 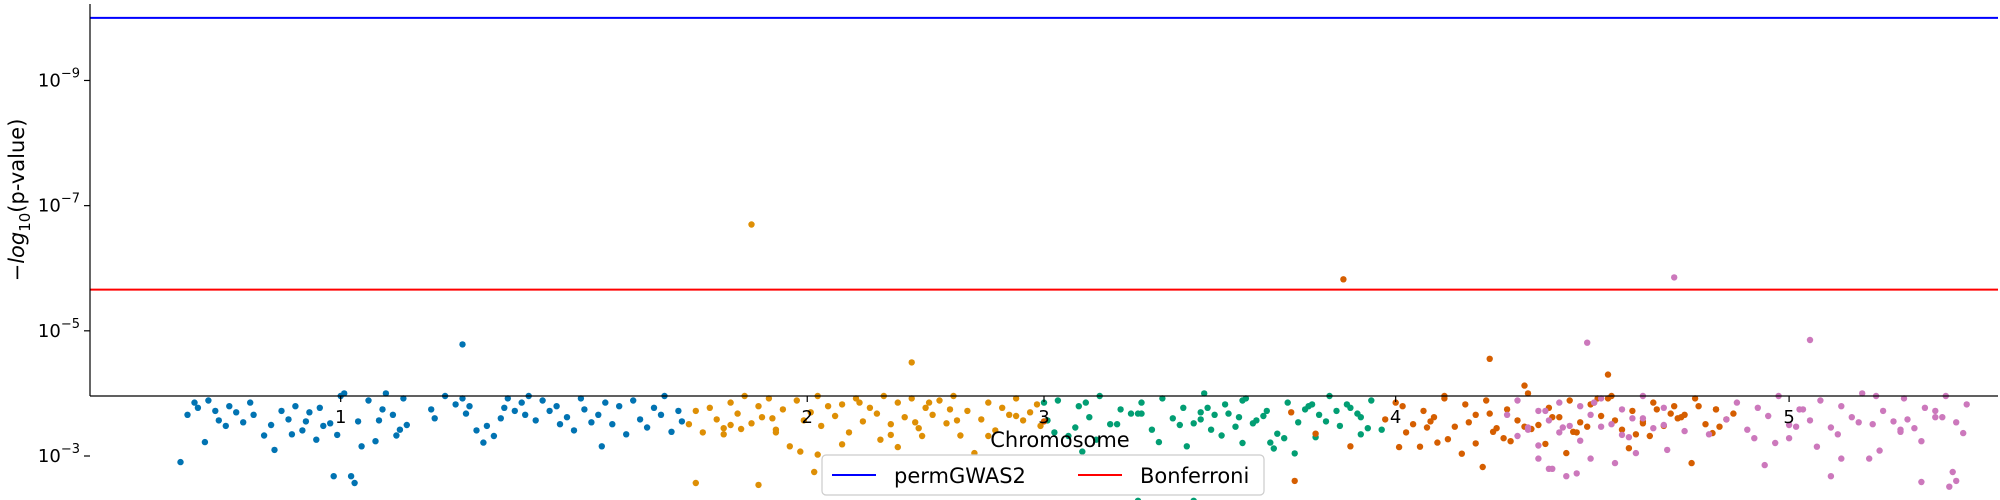 I want to click on y-tick-label: 10⁻³, so click(x=59, y=454).